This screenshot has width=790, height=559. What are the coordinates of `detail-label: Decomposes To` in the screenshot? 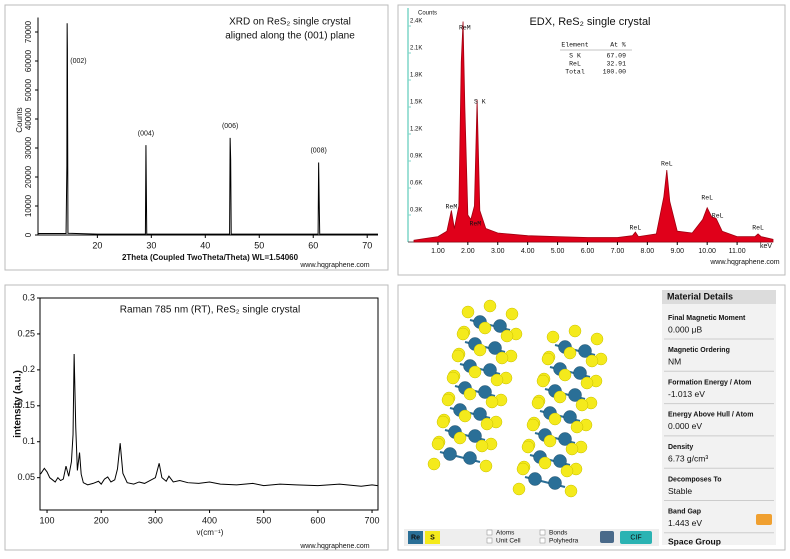 It's located at (695, 479).